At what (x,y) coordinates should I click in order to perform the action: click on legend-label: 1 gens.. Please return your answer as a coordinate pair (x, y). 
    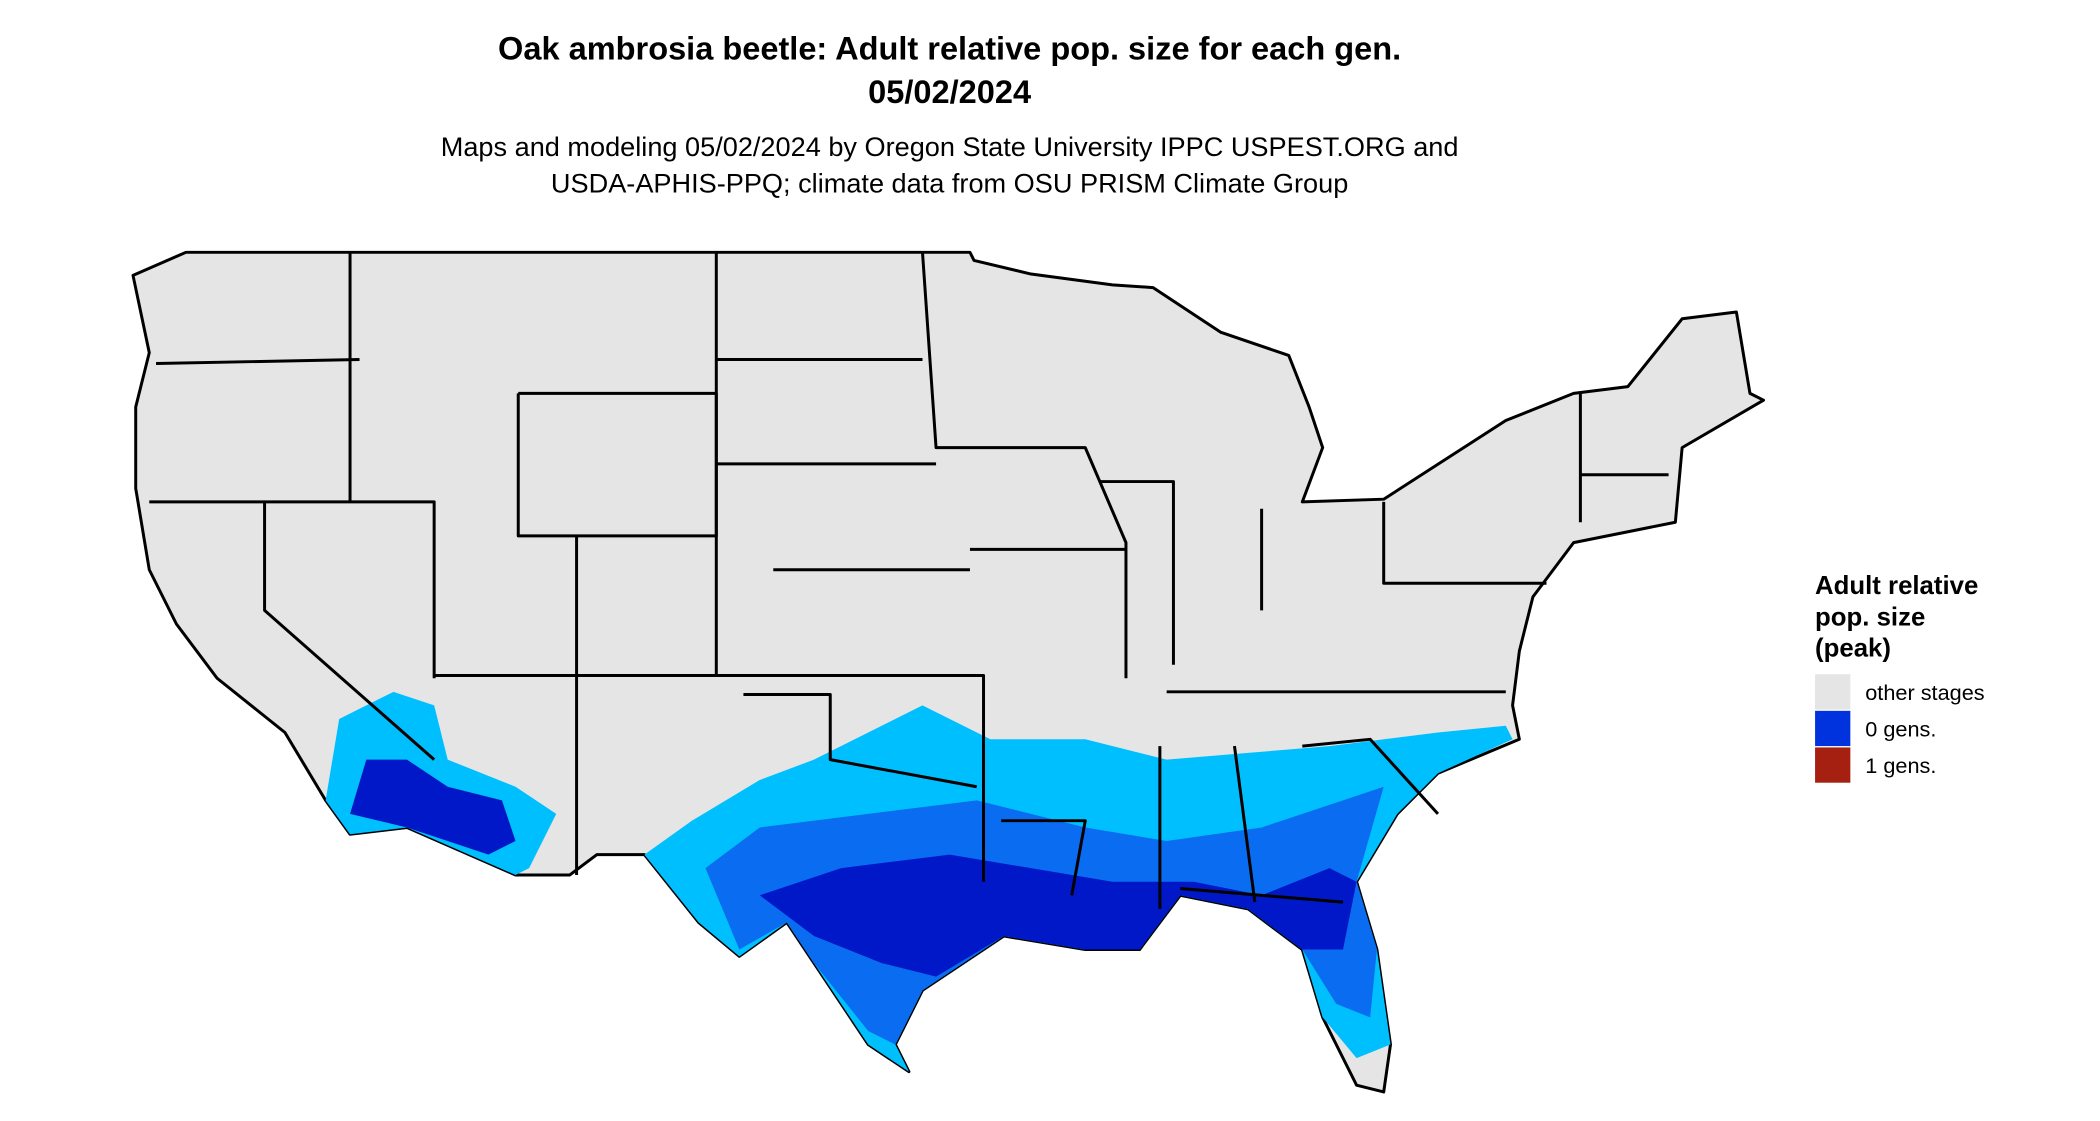
    Looking at the image, I should click on (1900, 765).